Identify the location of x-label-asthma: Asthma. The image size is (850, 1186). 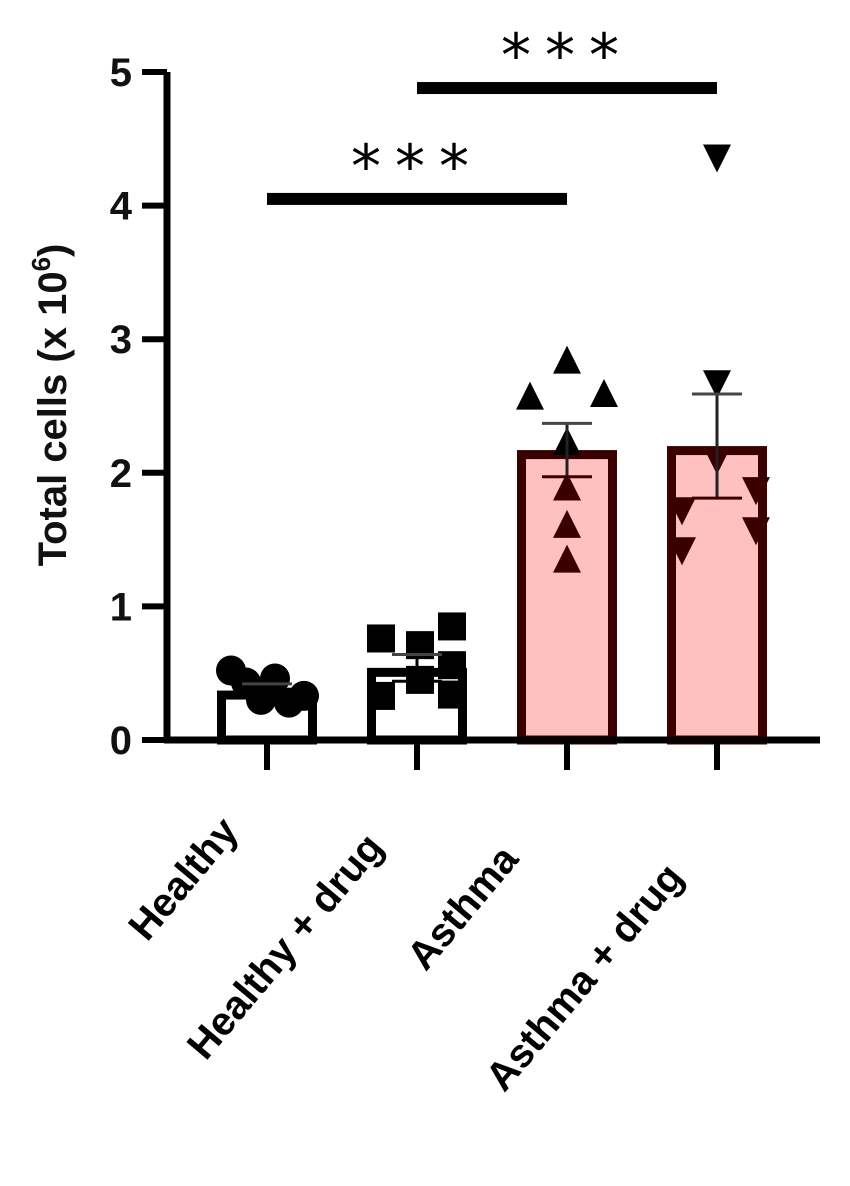
(463, 907).